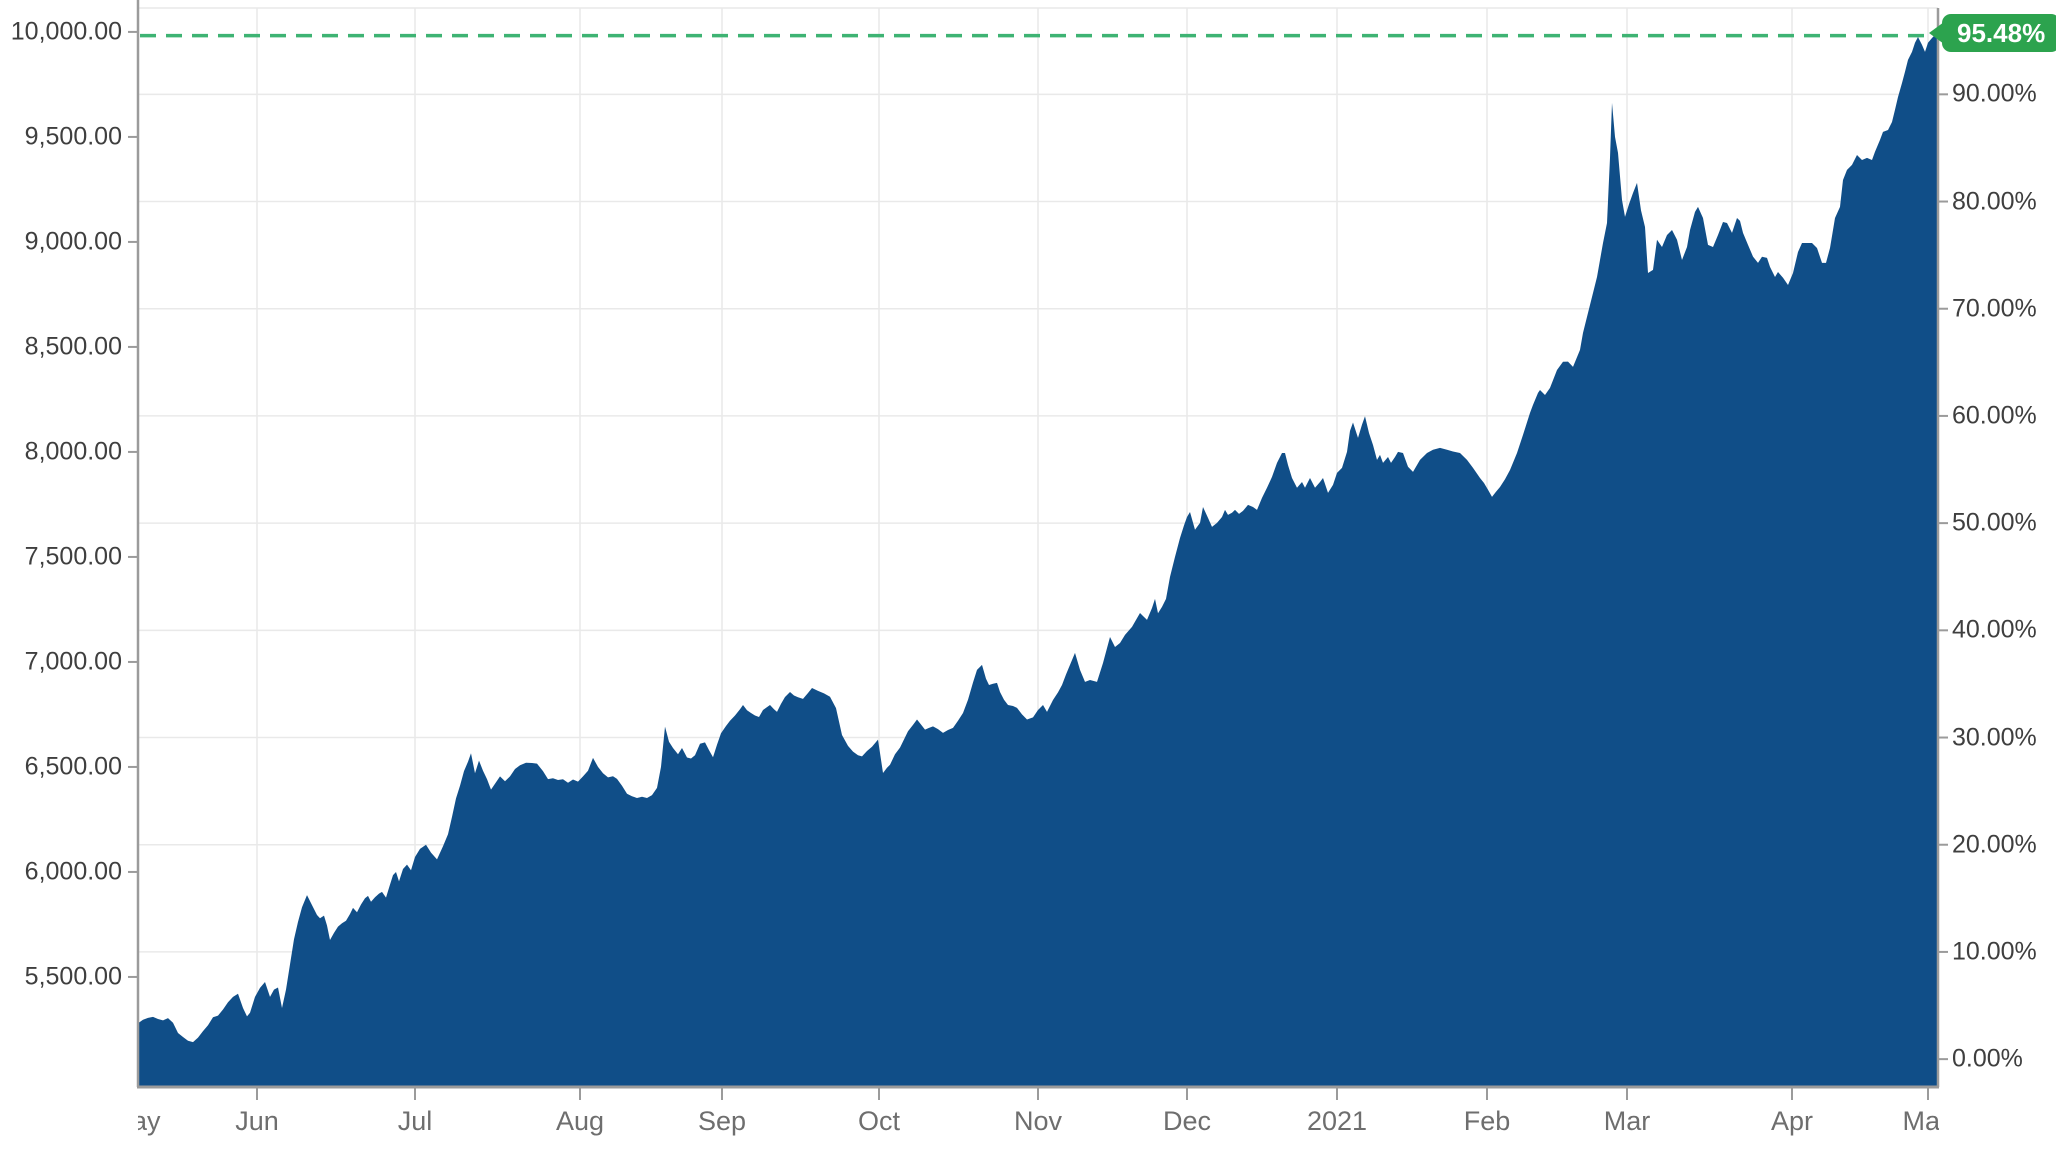  Describe the element at coordinates (879, 1121) in the screenshot. I see `x-axis-month-label: Oct` at that location.